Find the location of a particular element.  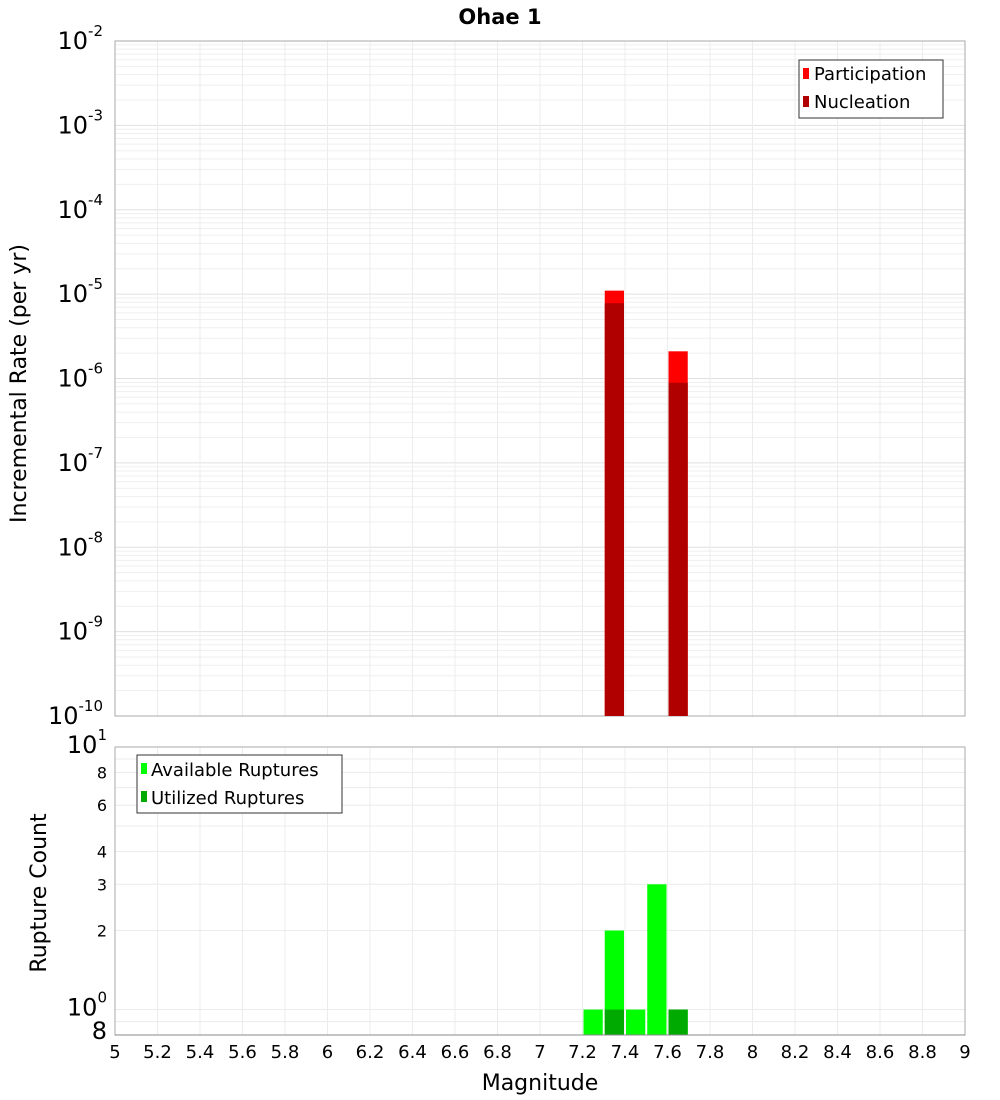

y-tick-label: 3 is located at coordinates (102, 884).